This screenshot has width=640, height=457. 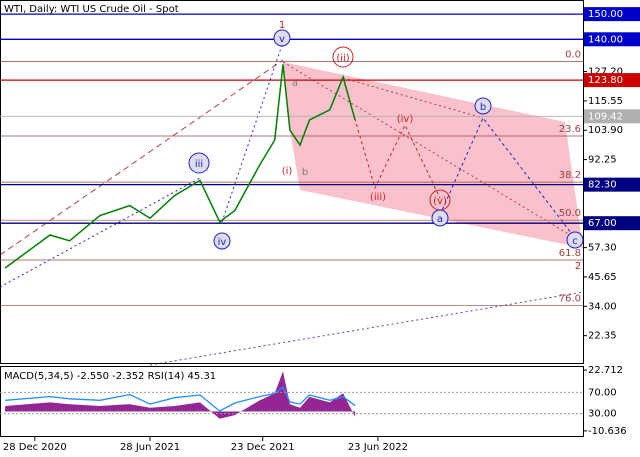 I want to click on y-tick-label: 34.00, so click(x=602, y=306).